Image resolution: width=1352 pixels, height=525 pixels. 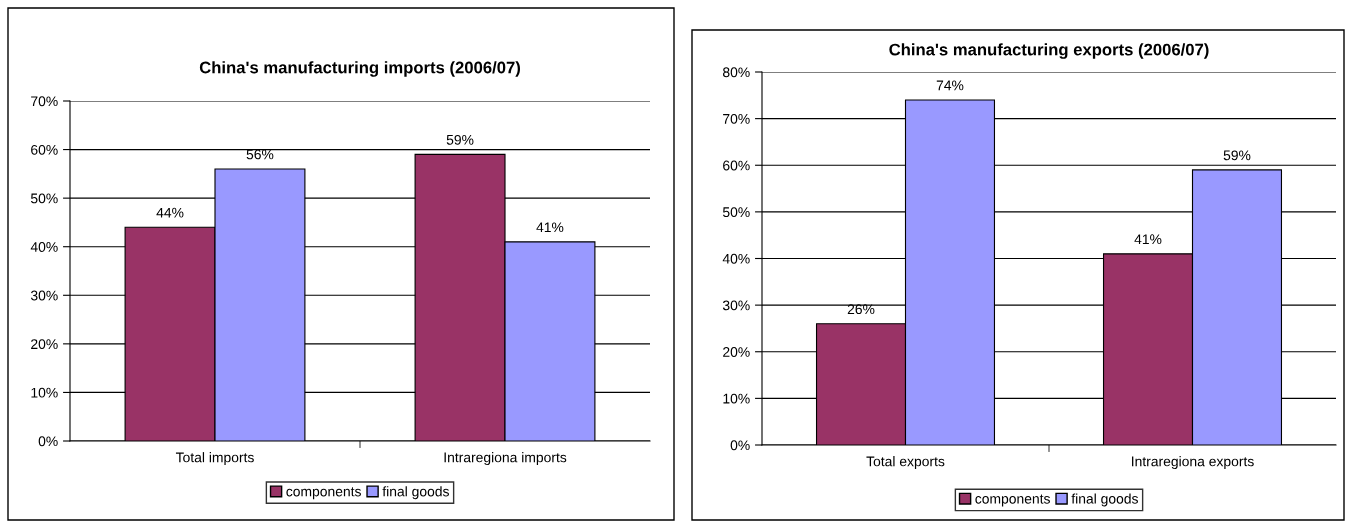 What do you see at coordinates (950, 85) in the screenshot?
I see `data-label: 74%` at bounding box center [950, 85].